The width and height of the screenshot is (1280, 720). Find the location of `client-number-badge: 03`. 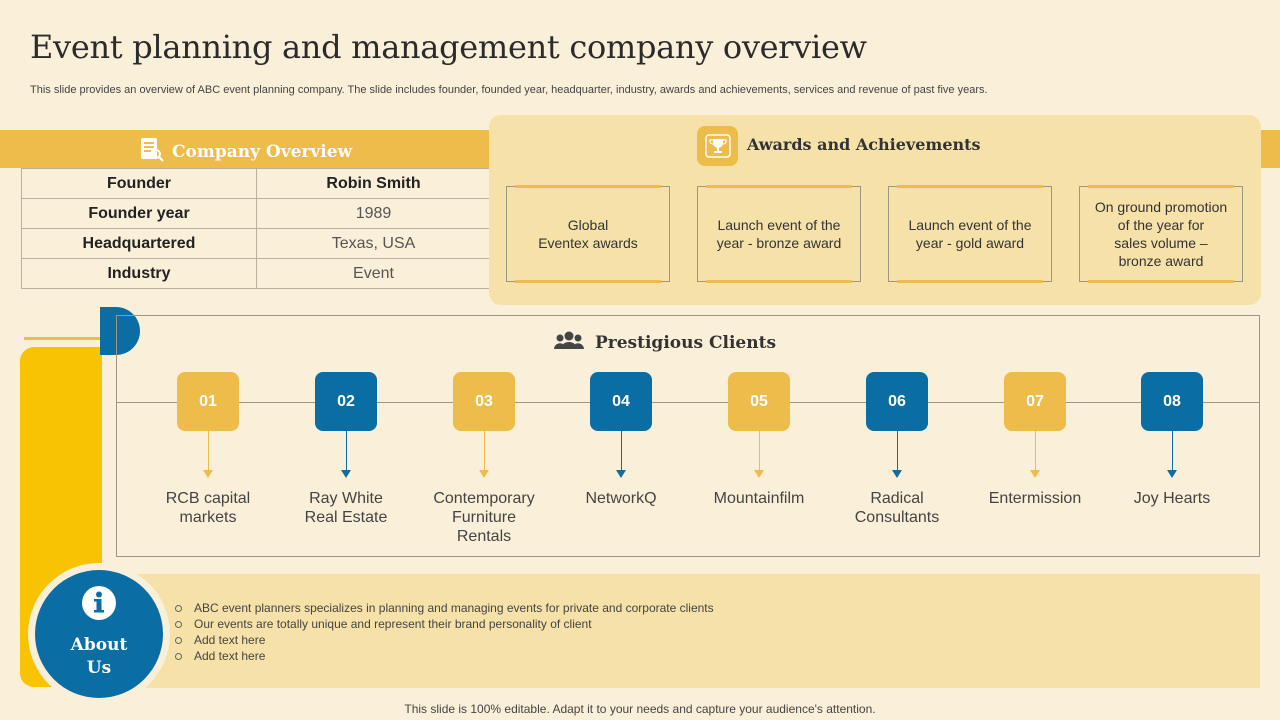

client-number-badge: 03 is located at coordinates (484, 401).